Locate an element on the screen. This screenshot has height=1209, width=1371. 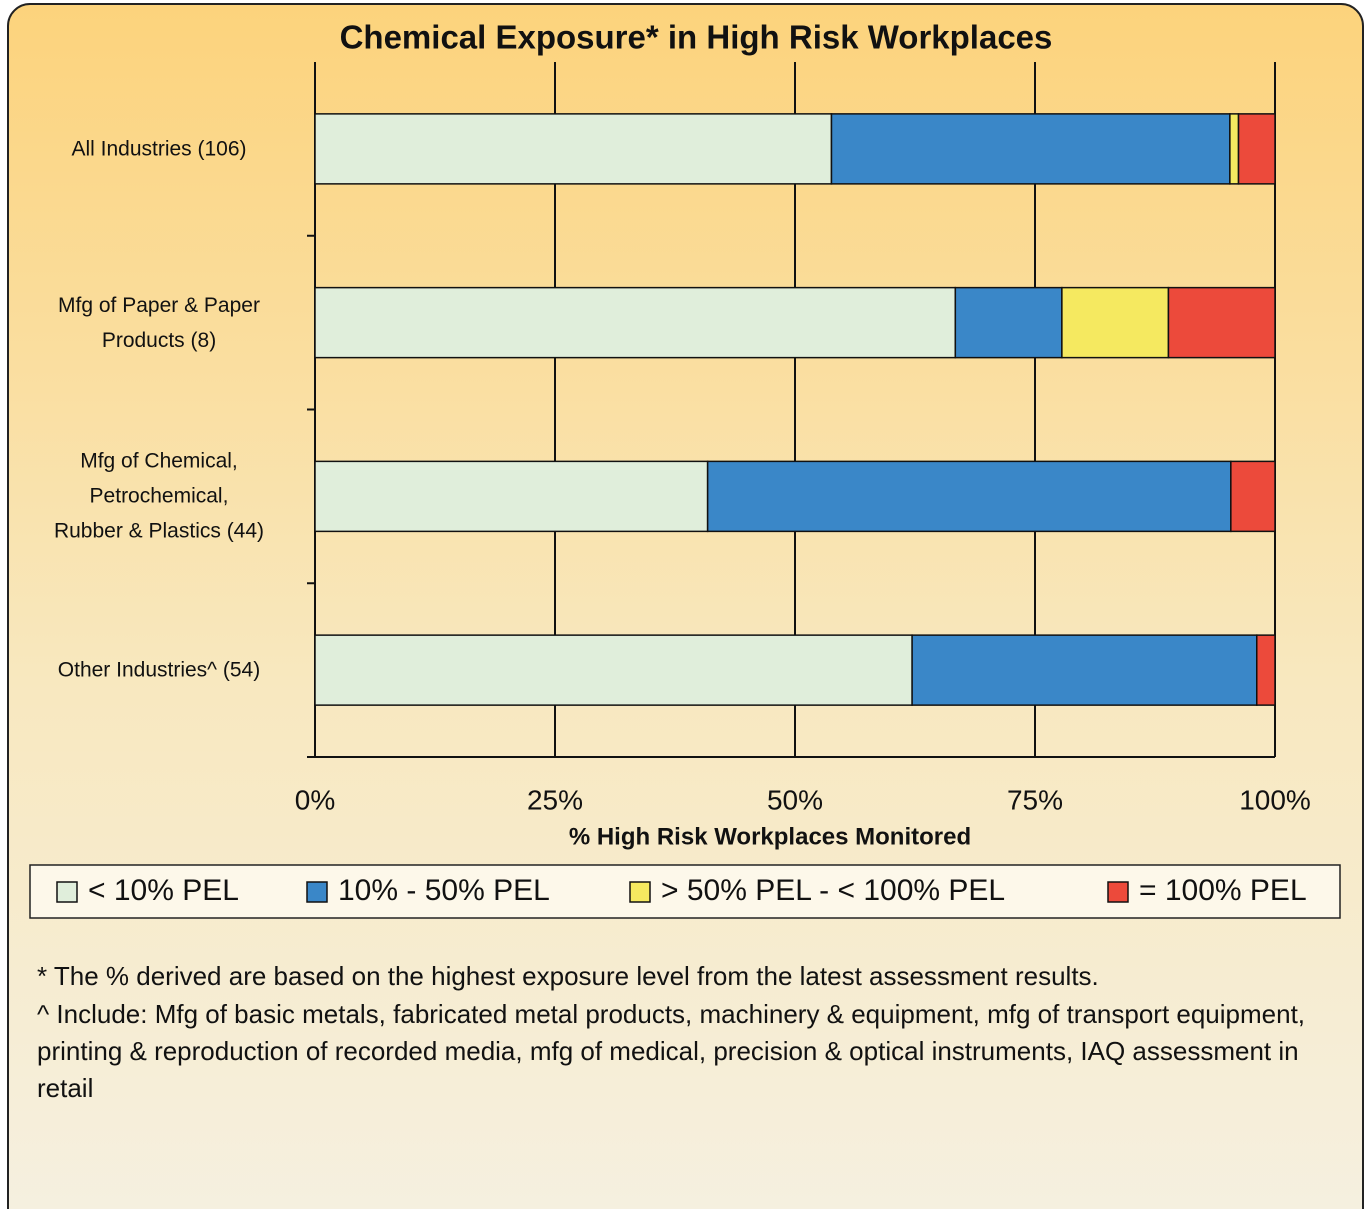
x-tick-label: 25% is located at coordinates (555, 799).